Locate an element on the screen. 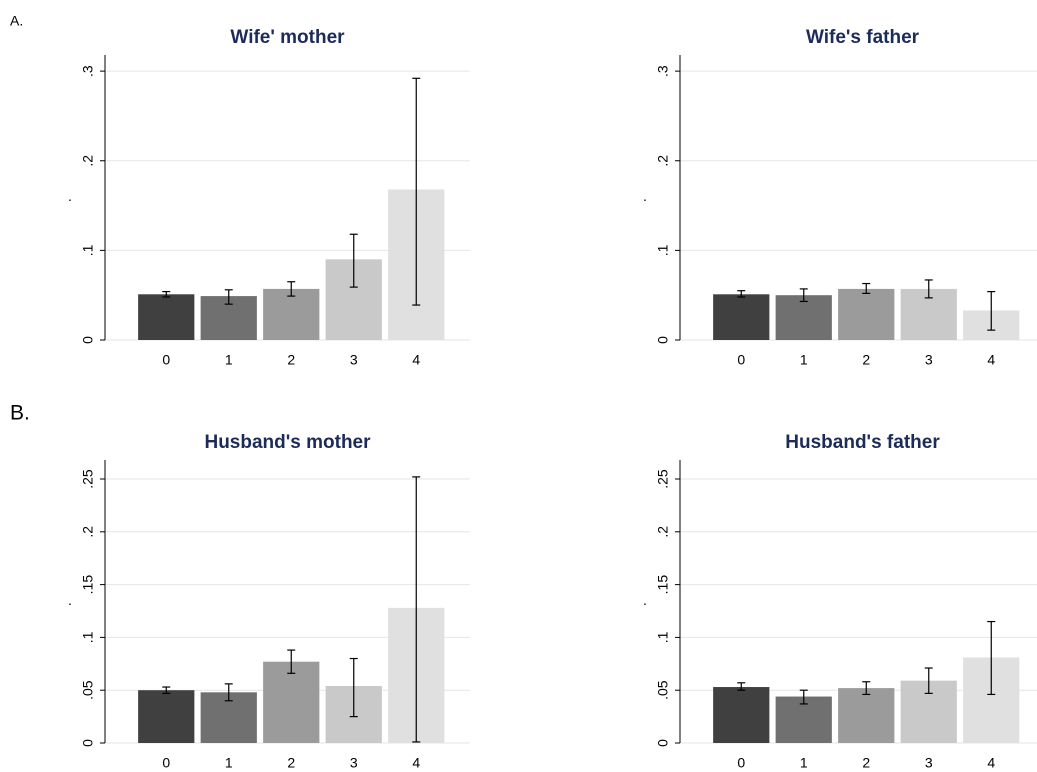  chart-title: Wife' mother is located at coordinates (287, 37).